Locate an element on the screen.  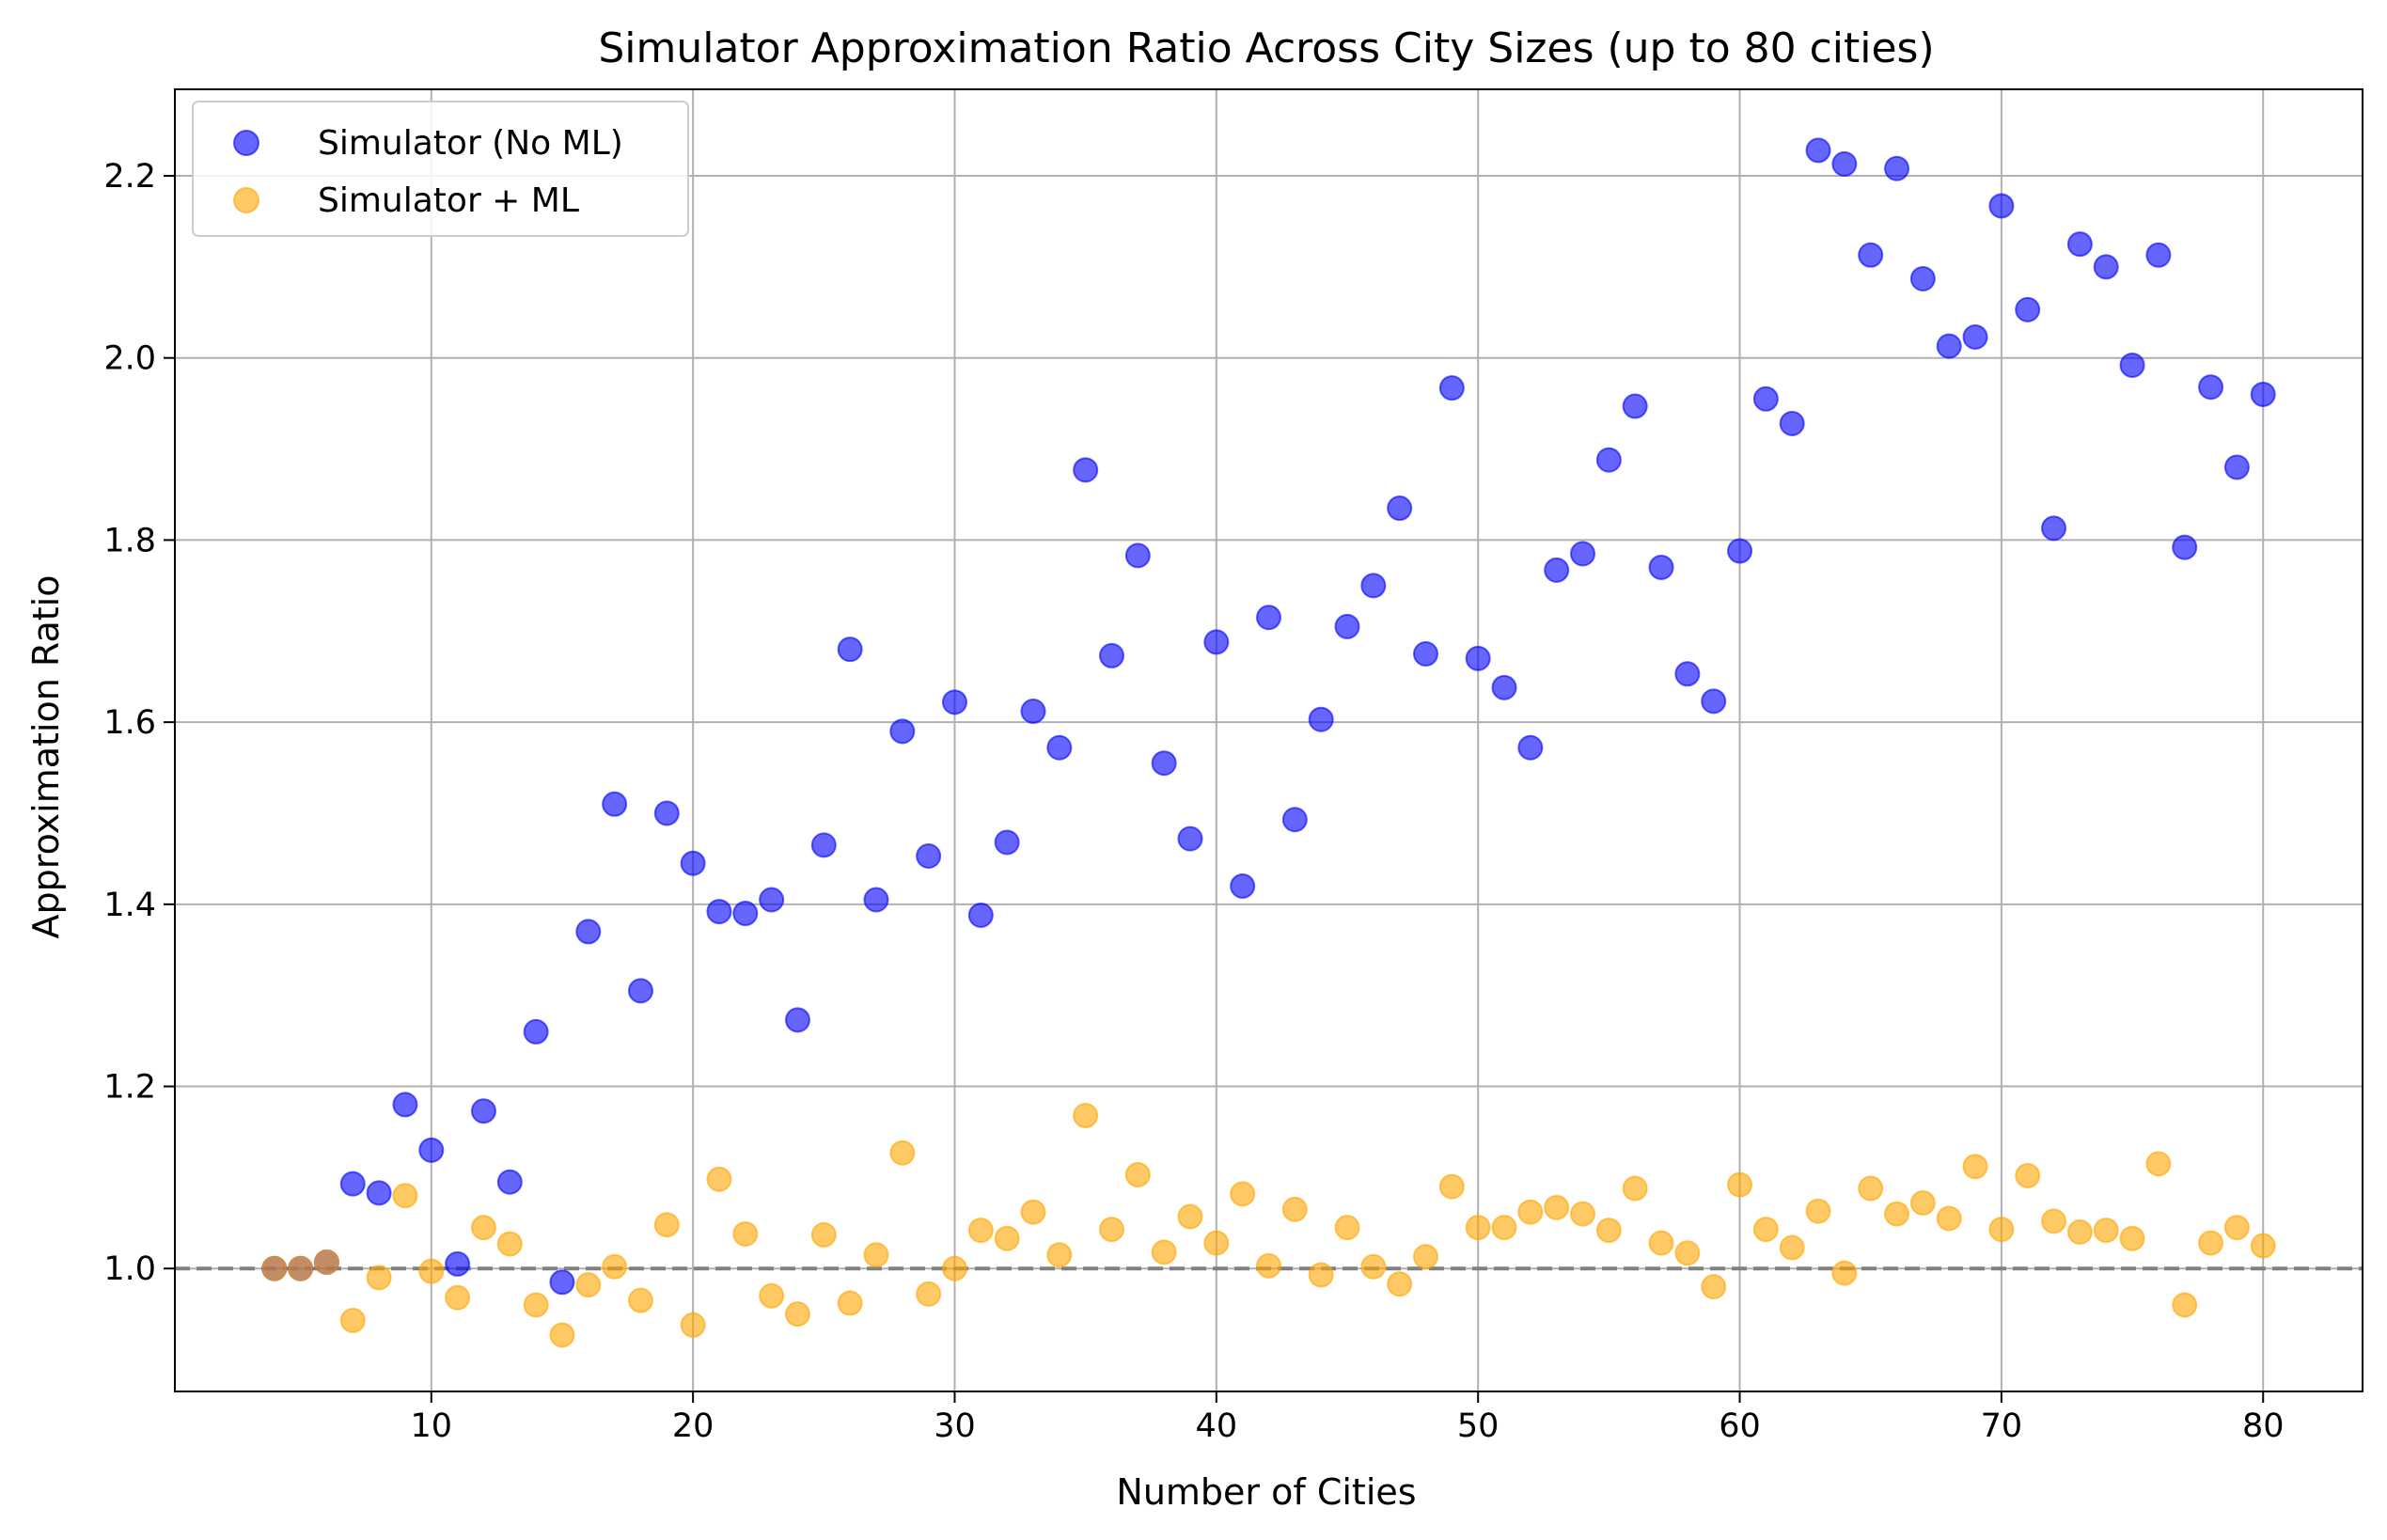
y-tick-label: 2.2 is located at coordinates (129, 177).